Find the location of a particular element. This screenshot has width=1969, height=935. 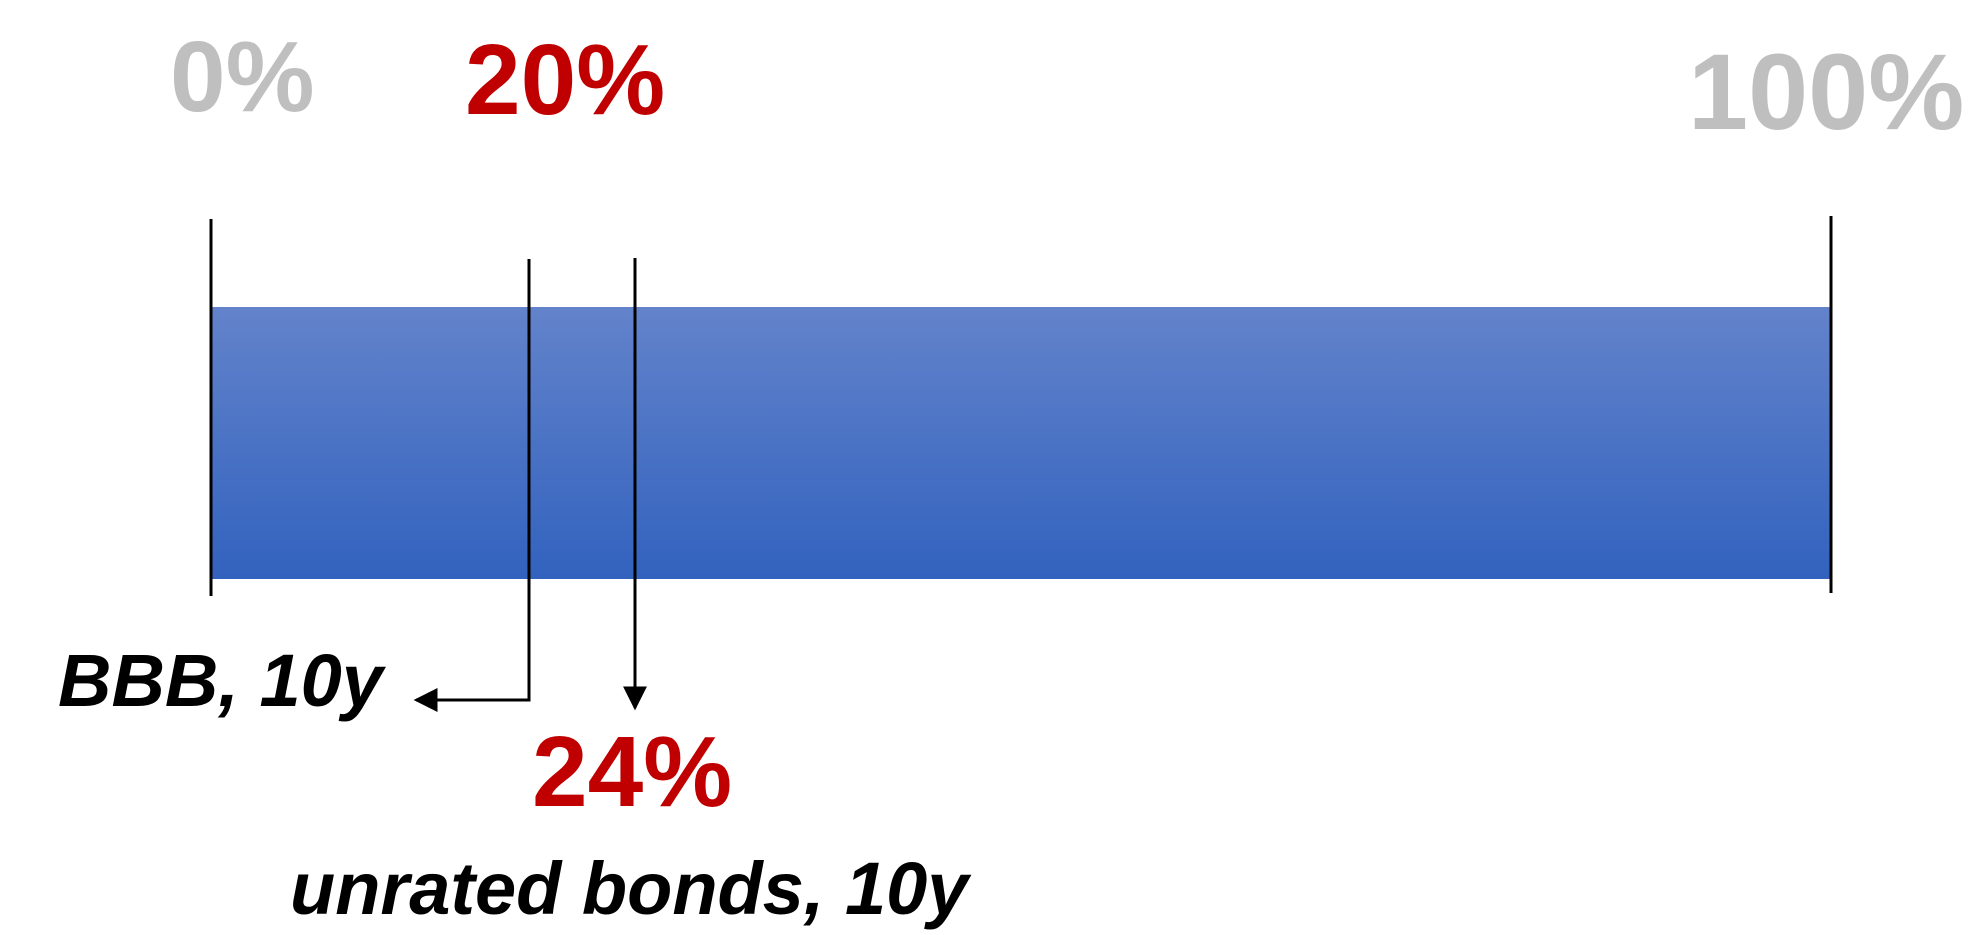

bbb-value-label: 20% is located at coordinates (565, 80).